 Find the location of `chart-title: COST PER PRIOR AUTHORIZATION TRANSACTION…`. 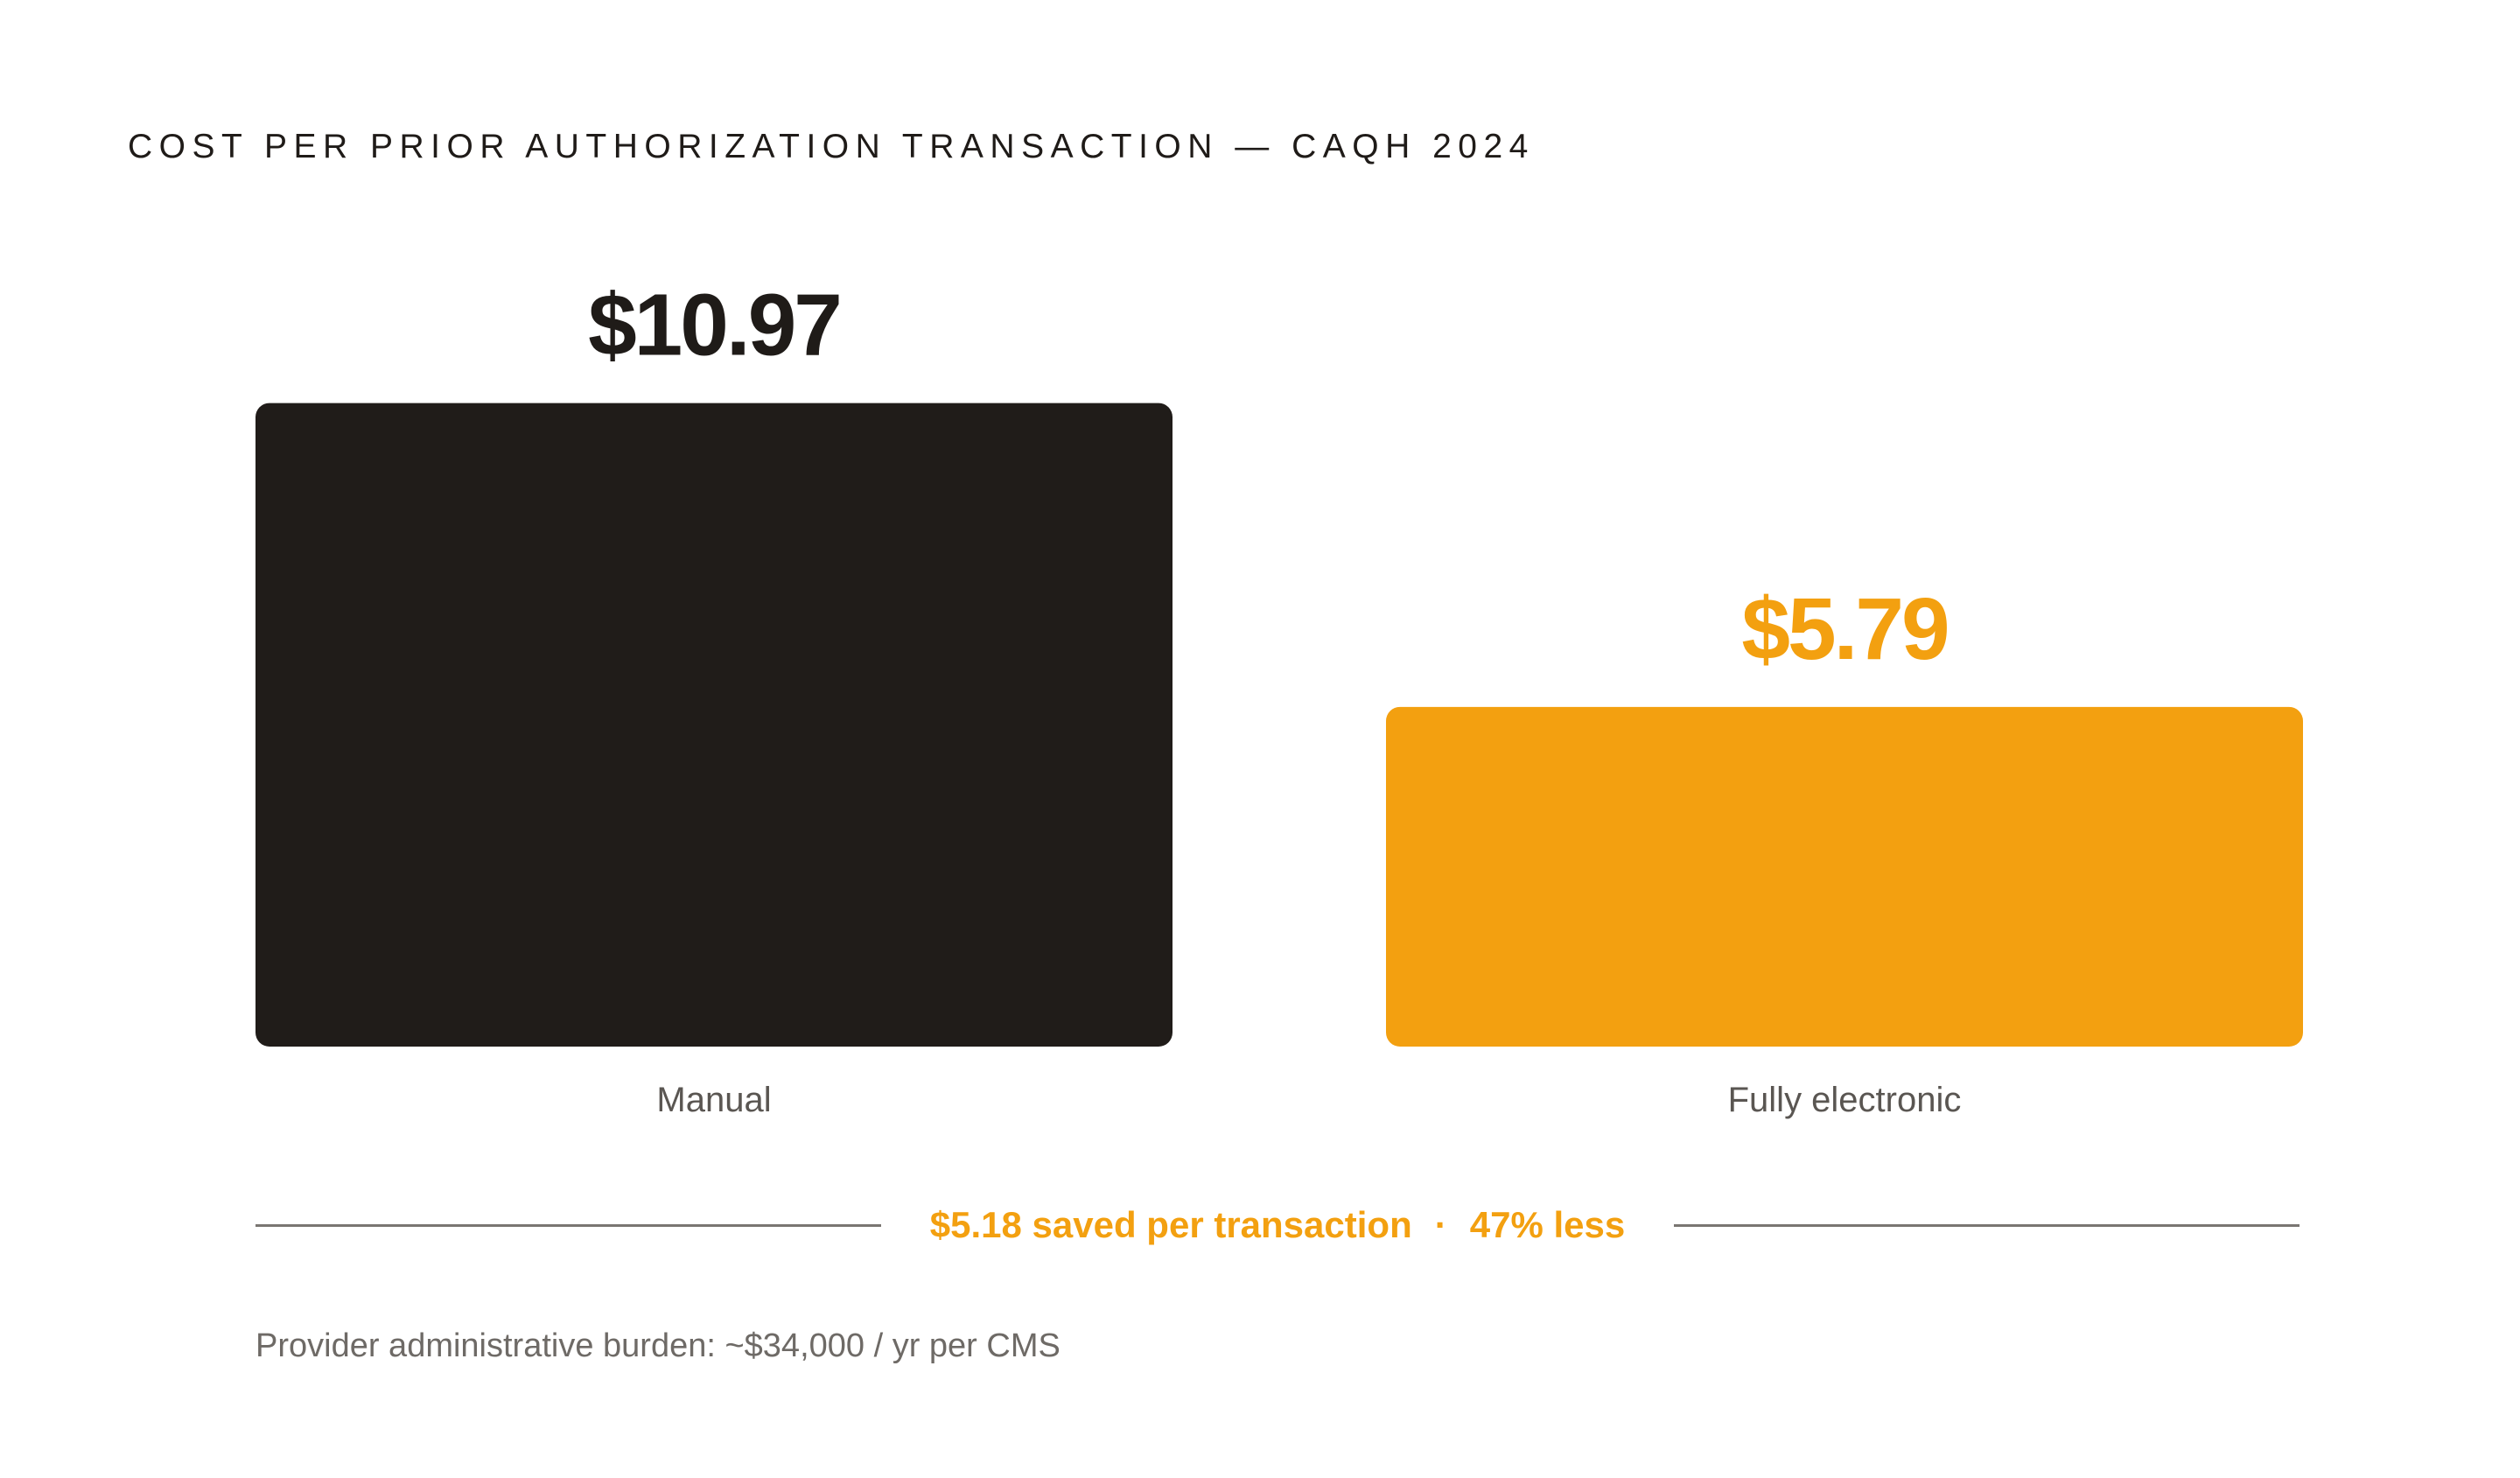

chart-title: COST PER PRIOR AUTHORIZATION TRANSACTION… is located at coordinates (831, 146).